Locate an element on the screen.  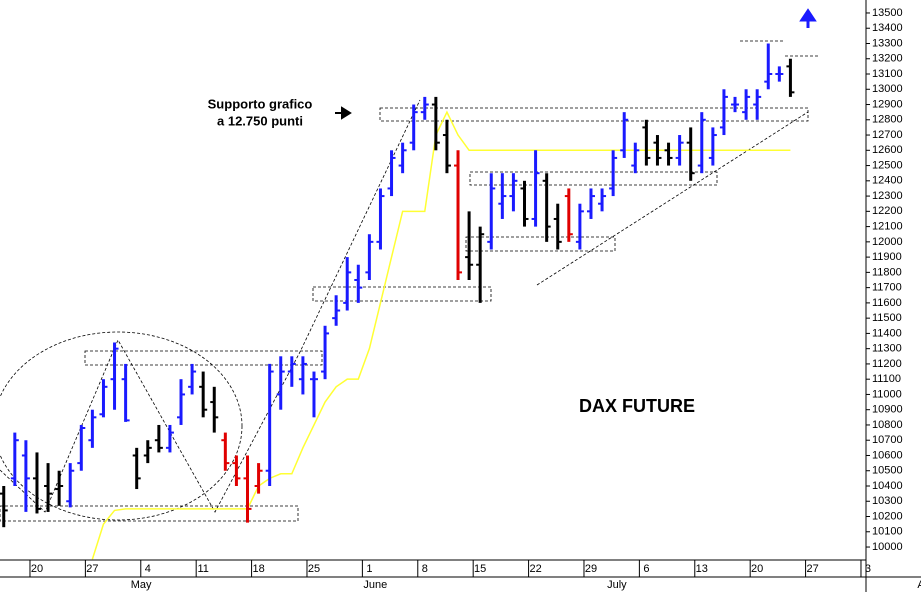
x-tick-label: 8 is located at coordinates (425, 569).